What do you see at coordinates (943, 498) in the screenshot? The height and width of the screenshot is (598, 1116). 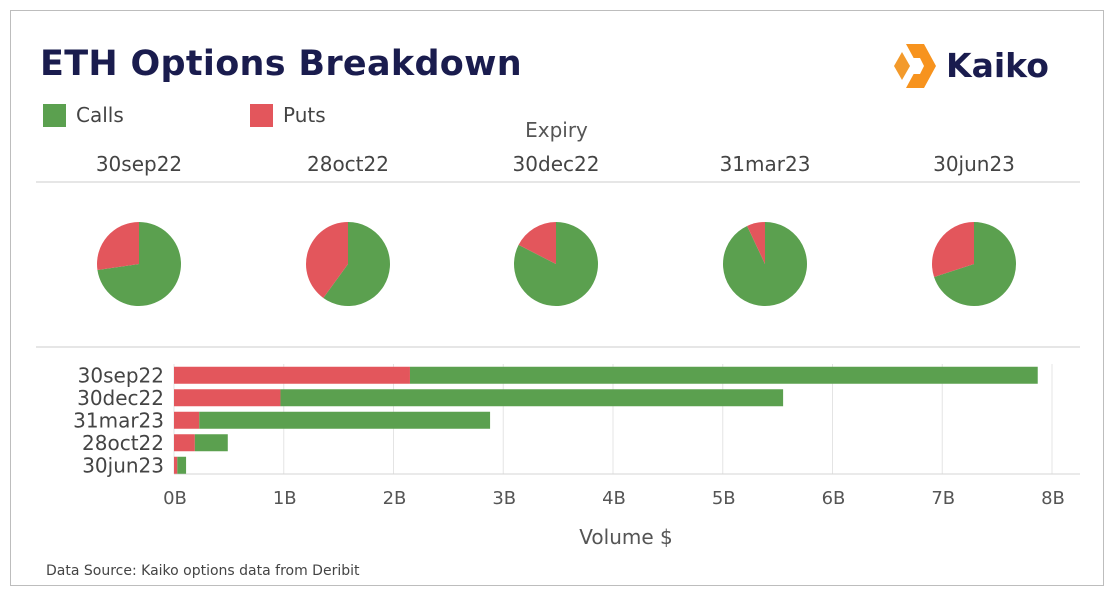 I see `x-tick-label-7B: 7B` at bounding box center [943, 498].